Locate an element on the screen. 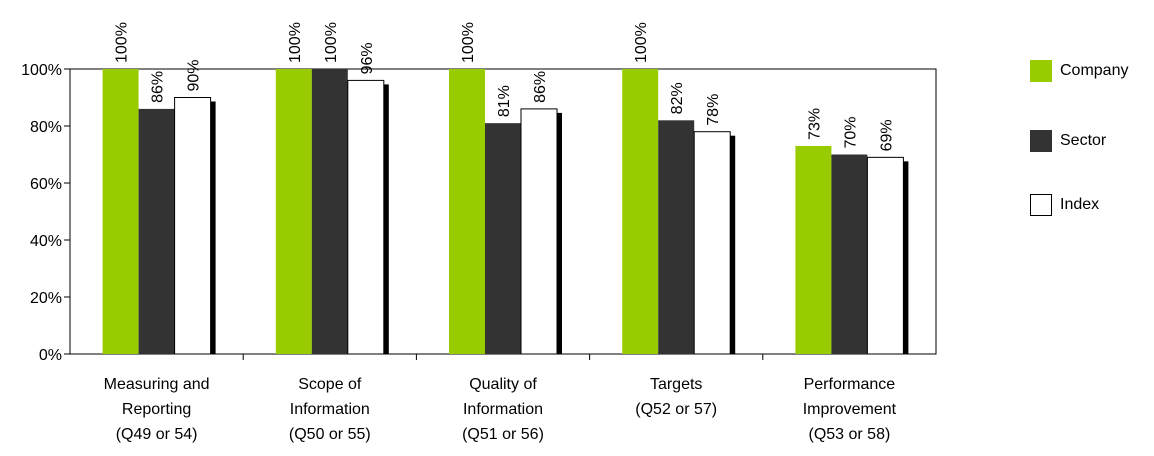 This screenshot has height=456, width=1154. data-label: 78% is located at coordinates (713, 110).